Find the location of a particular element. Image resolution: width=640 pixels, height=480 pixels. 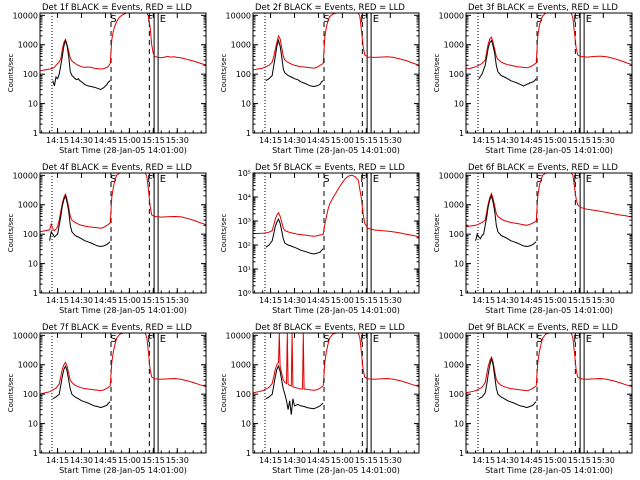

y-tick-label: 10⁵ is located at coordinates (244, 173).